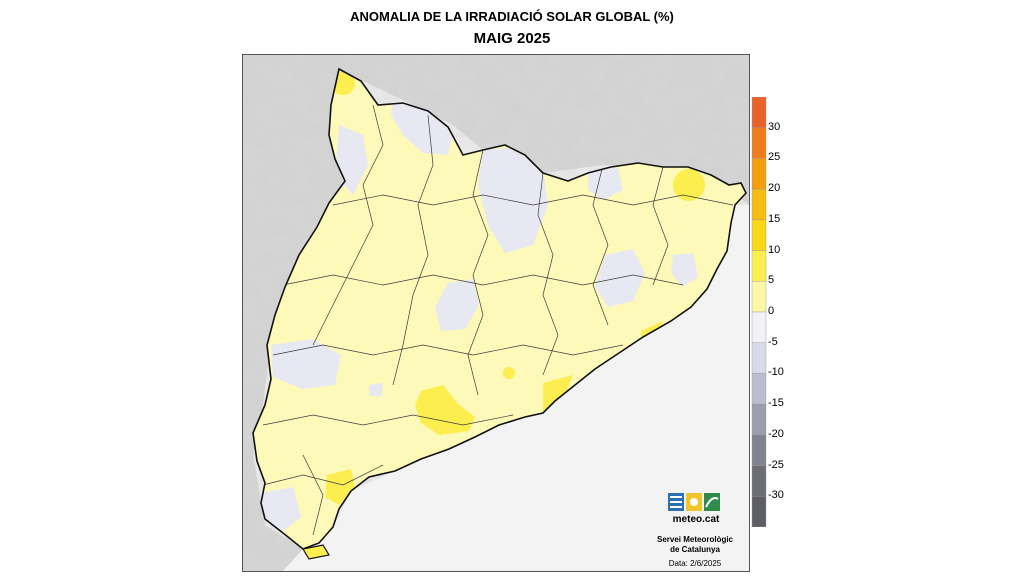 This screenshot has height=576, width=1024. Describe the element at coordinates (376, 390) in the screenshot. I see `negative-area-small` at that location.